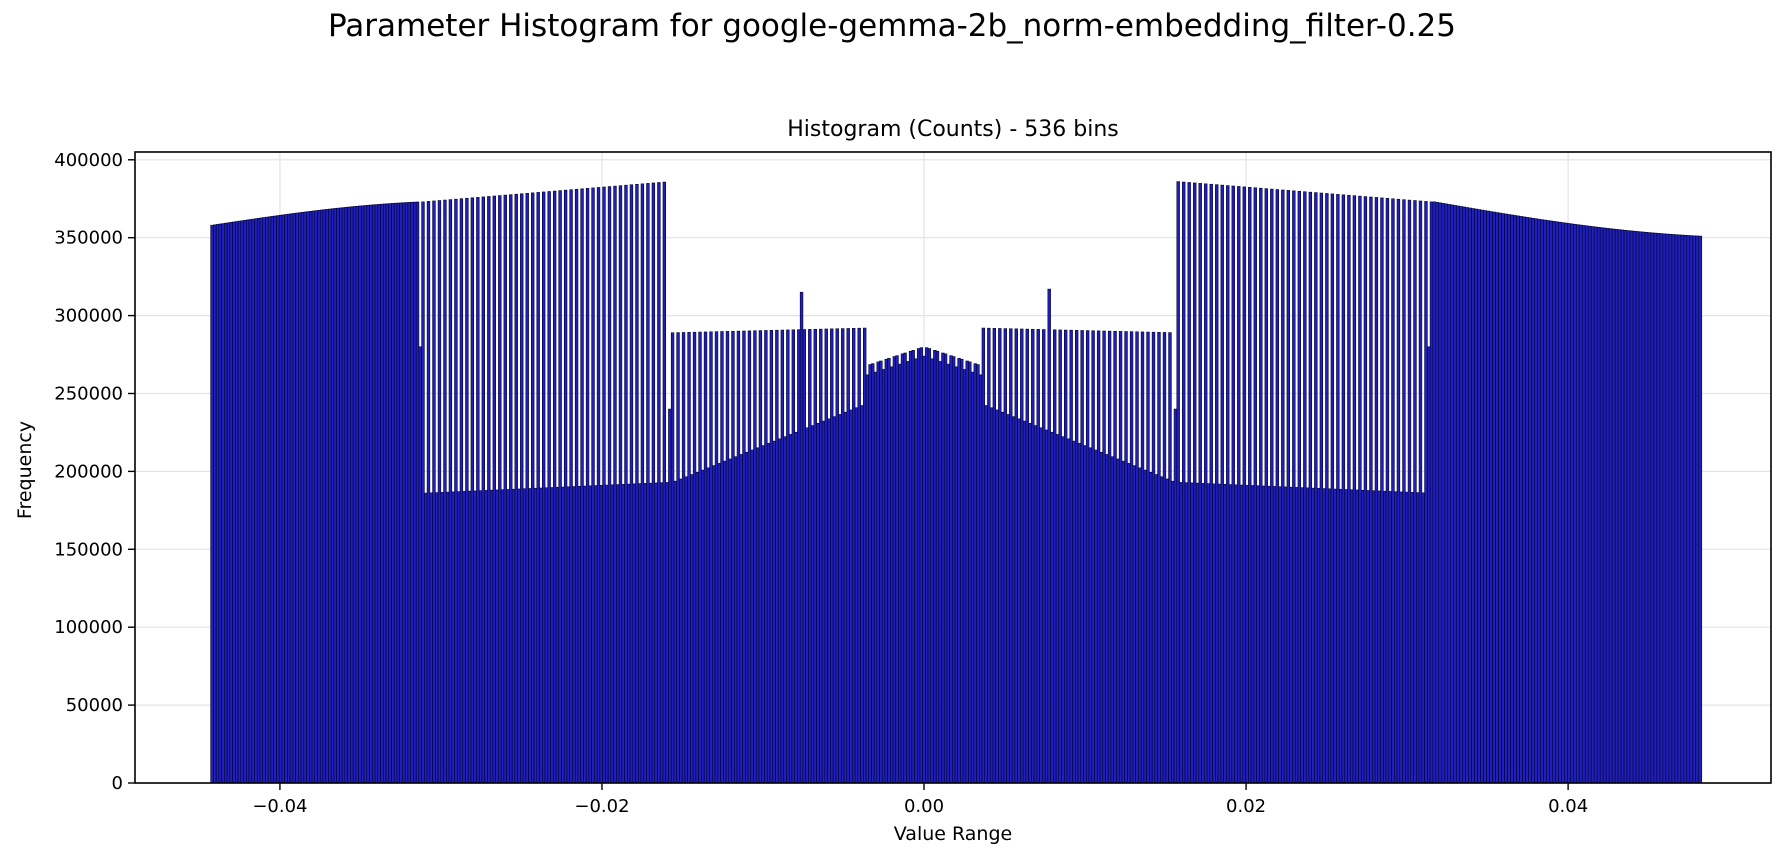 The height and width of the screenshot is (860, 1784). Describe the element at coordinates (88, 549) in the screenshot. I see `y-tick-label: 150000` at that location.